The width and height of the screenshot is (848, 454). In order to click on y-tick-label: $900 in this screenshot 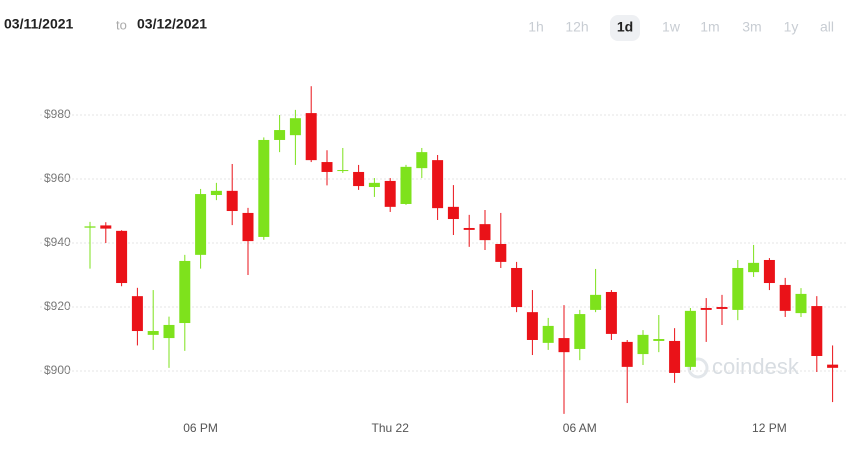, I will do `click(57, 370)`.